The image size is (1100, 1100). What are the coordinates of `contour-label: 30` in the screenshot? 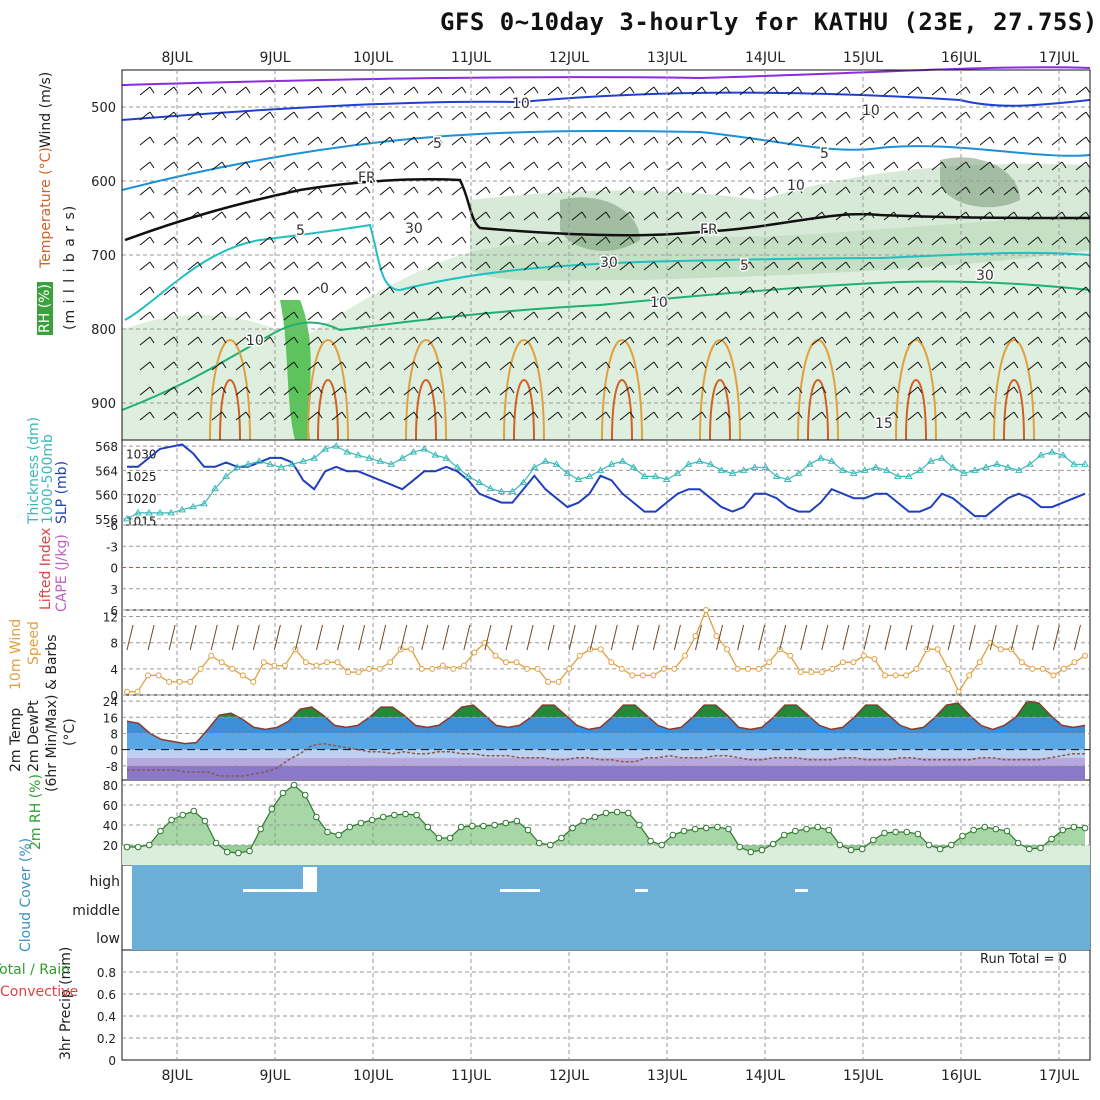 It's located at (985, 276).